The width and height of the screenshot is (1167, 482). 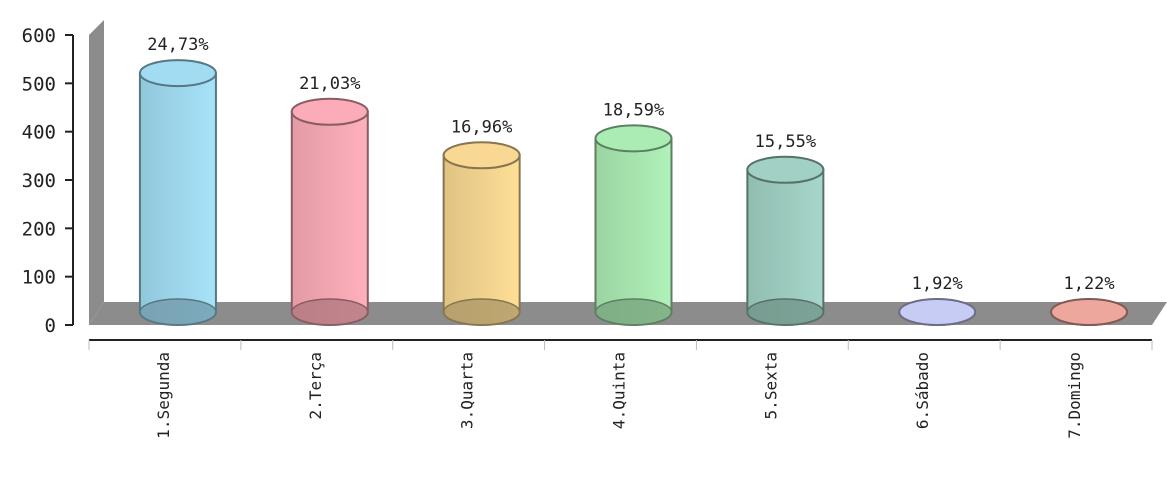 What do you see at coordinates (770, 385) in the screenshot?
I see `category-label: 5.Sexta` at bounding box center [770, 385].